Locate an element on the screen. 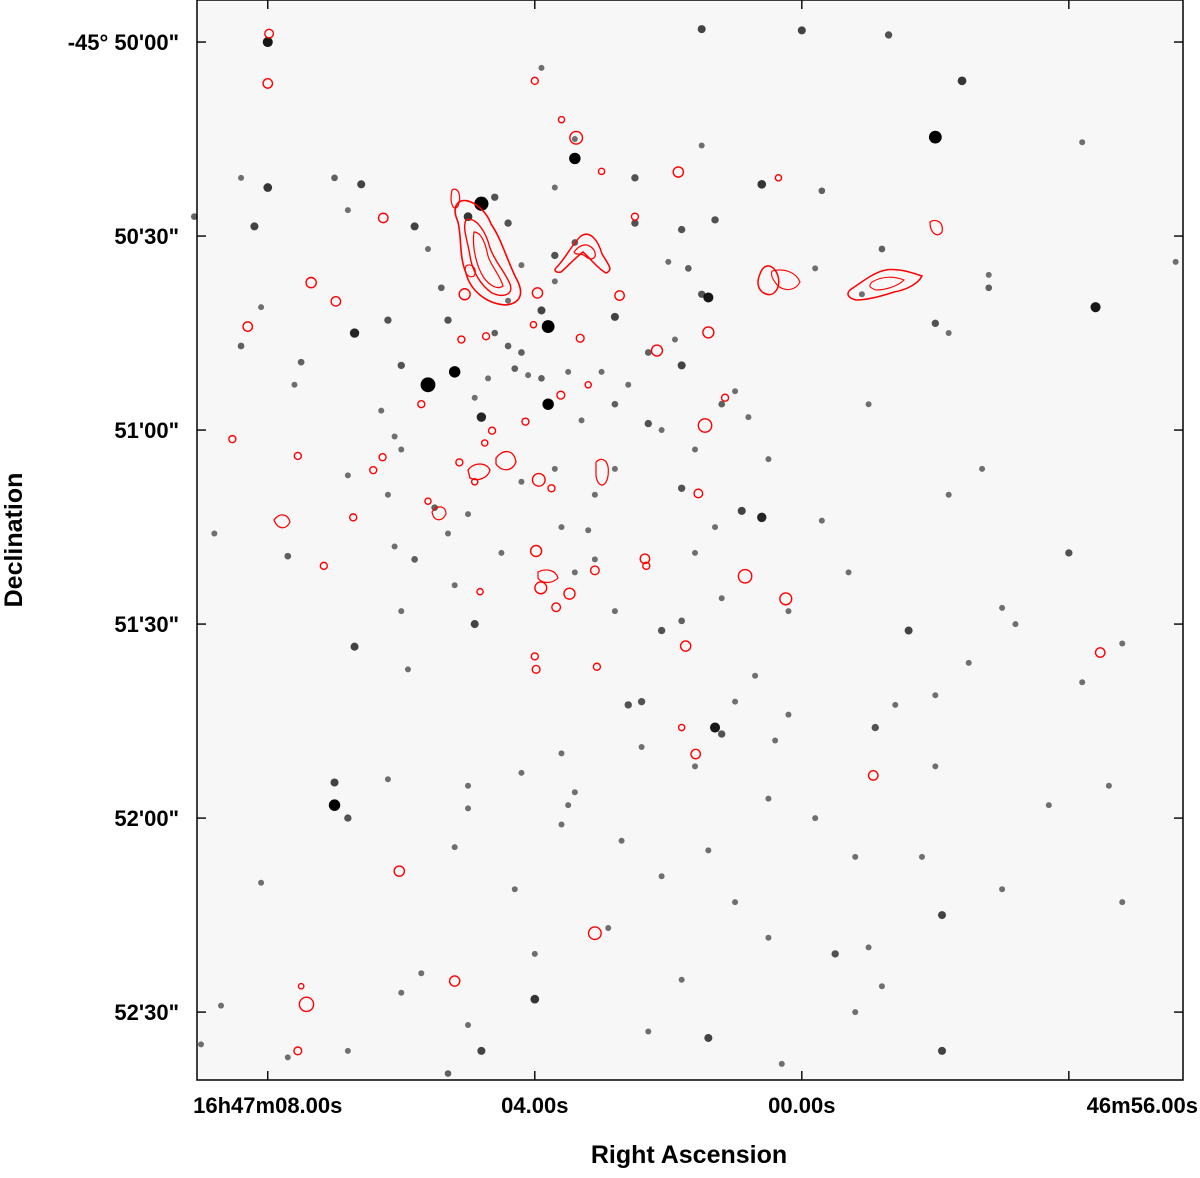 The image size is (1200, 1178). y-axis-title: Declination is located at coordinates (14, 540).